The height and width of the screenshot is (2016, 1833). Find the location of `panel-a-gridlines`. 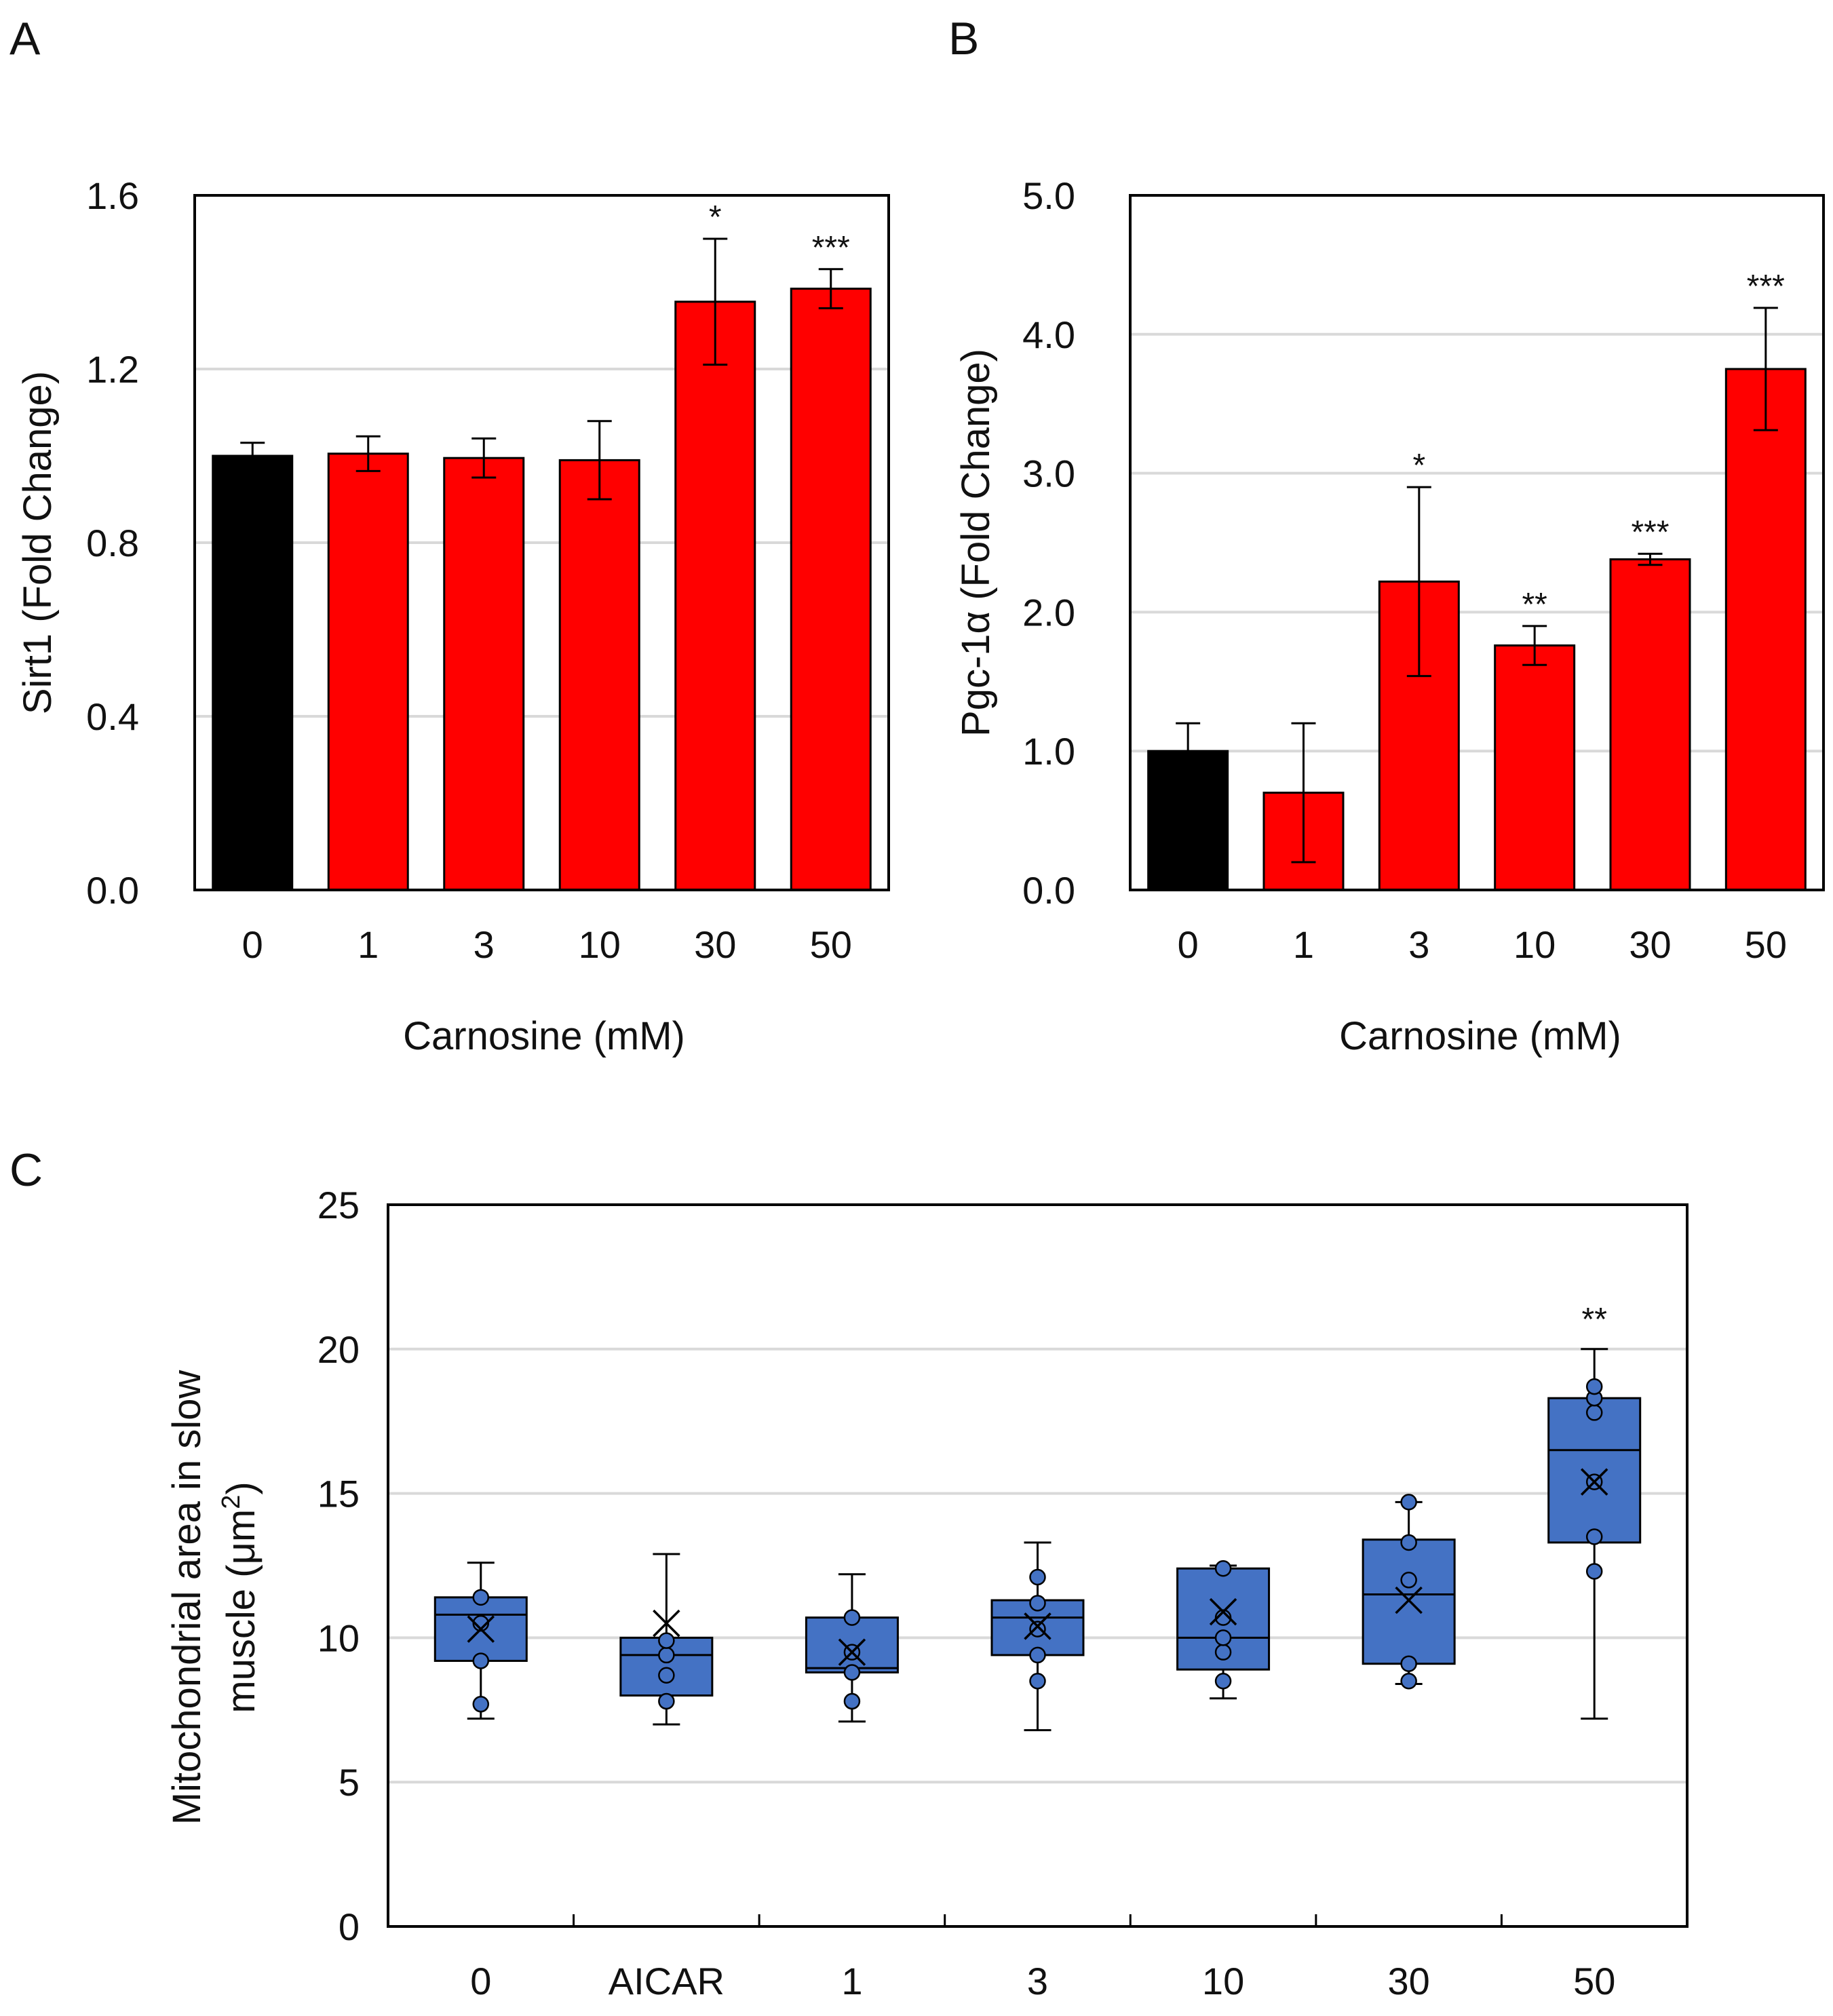

panel-a-gridlines is located at coordinates (542, 543).